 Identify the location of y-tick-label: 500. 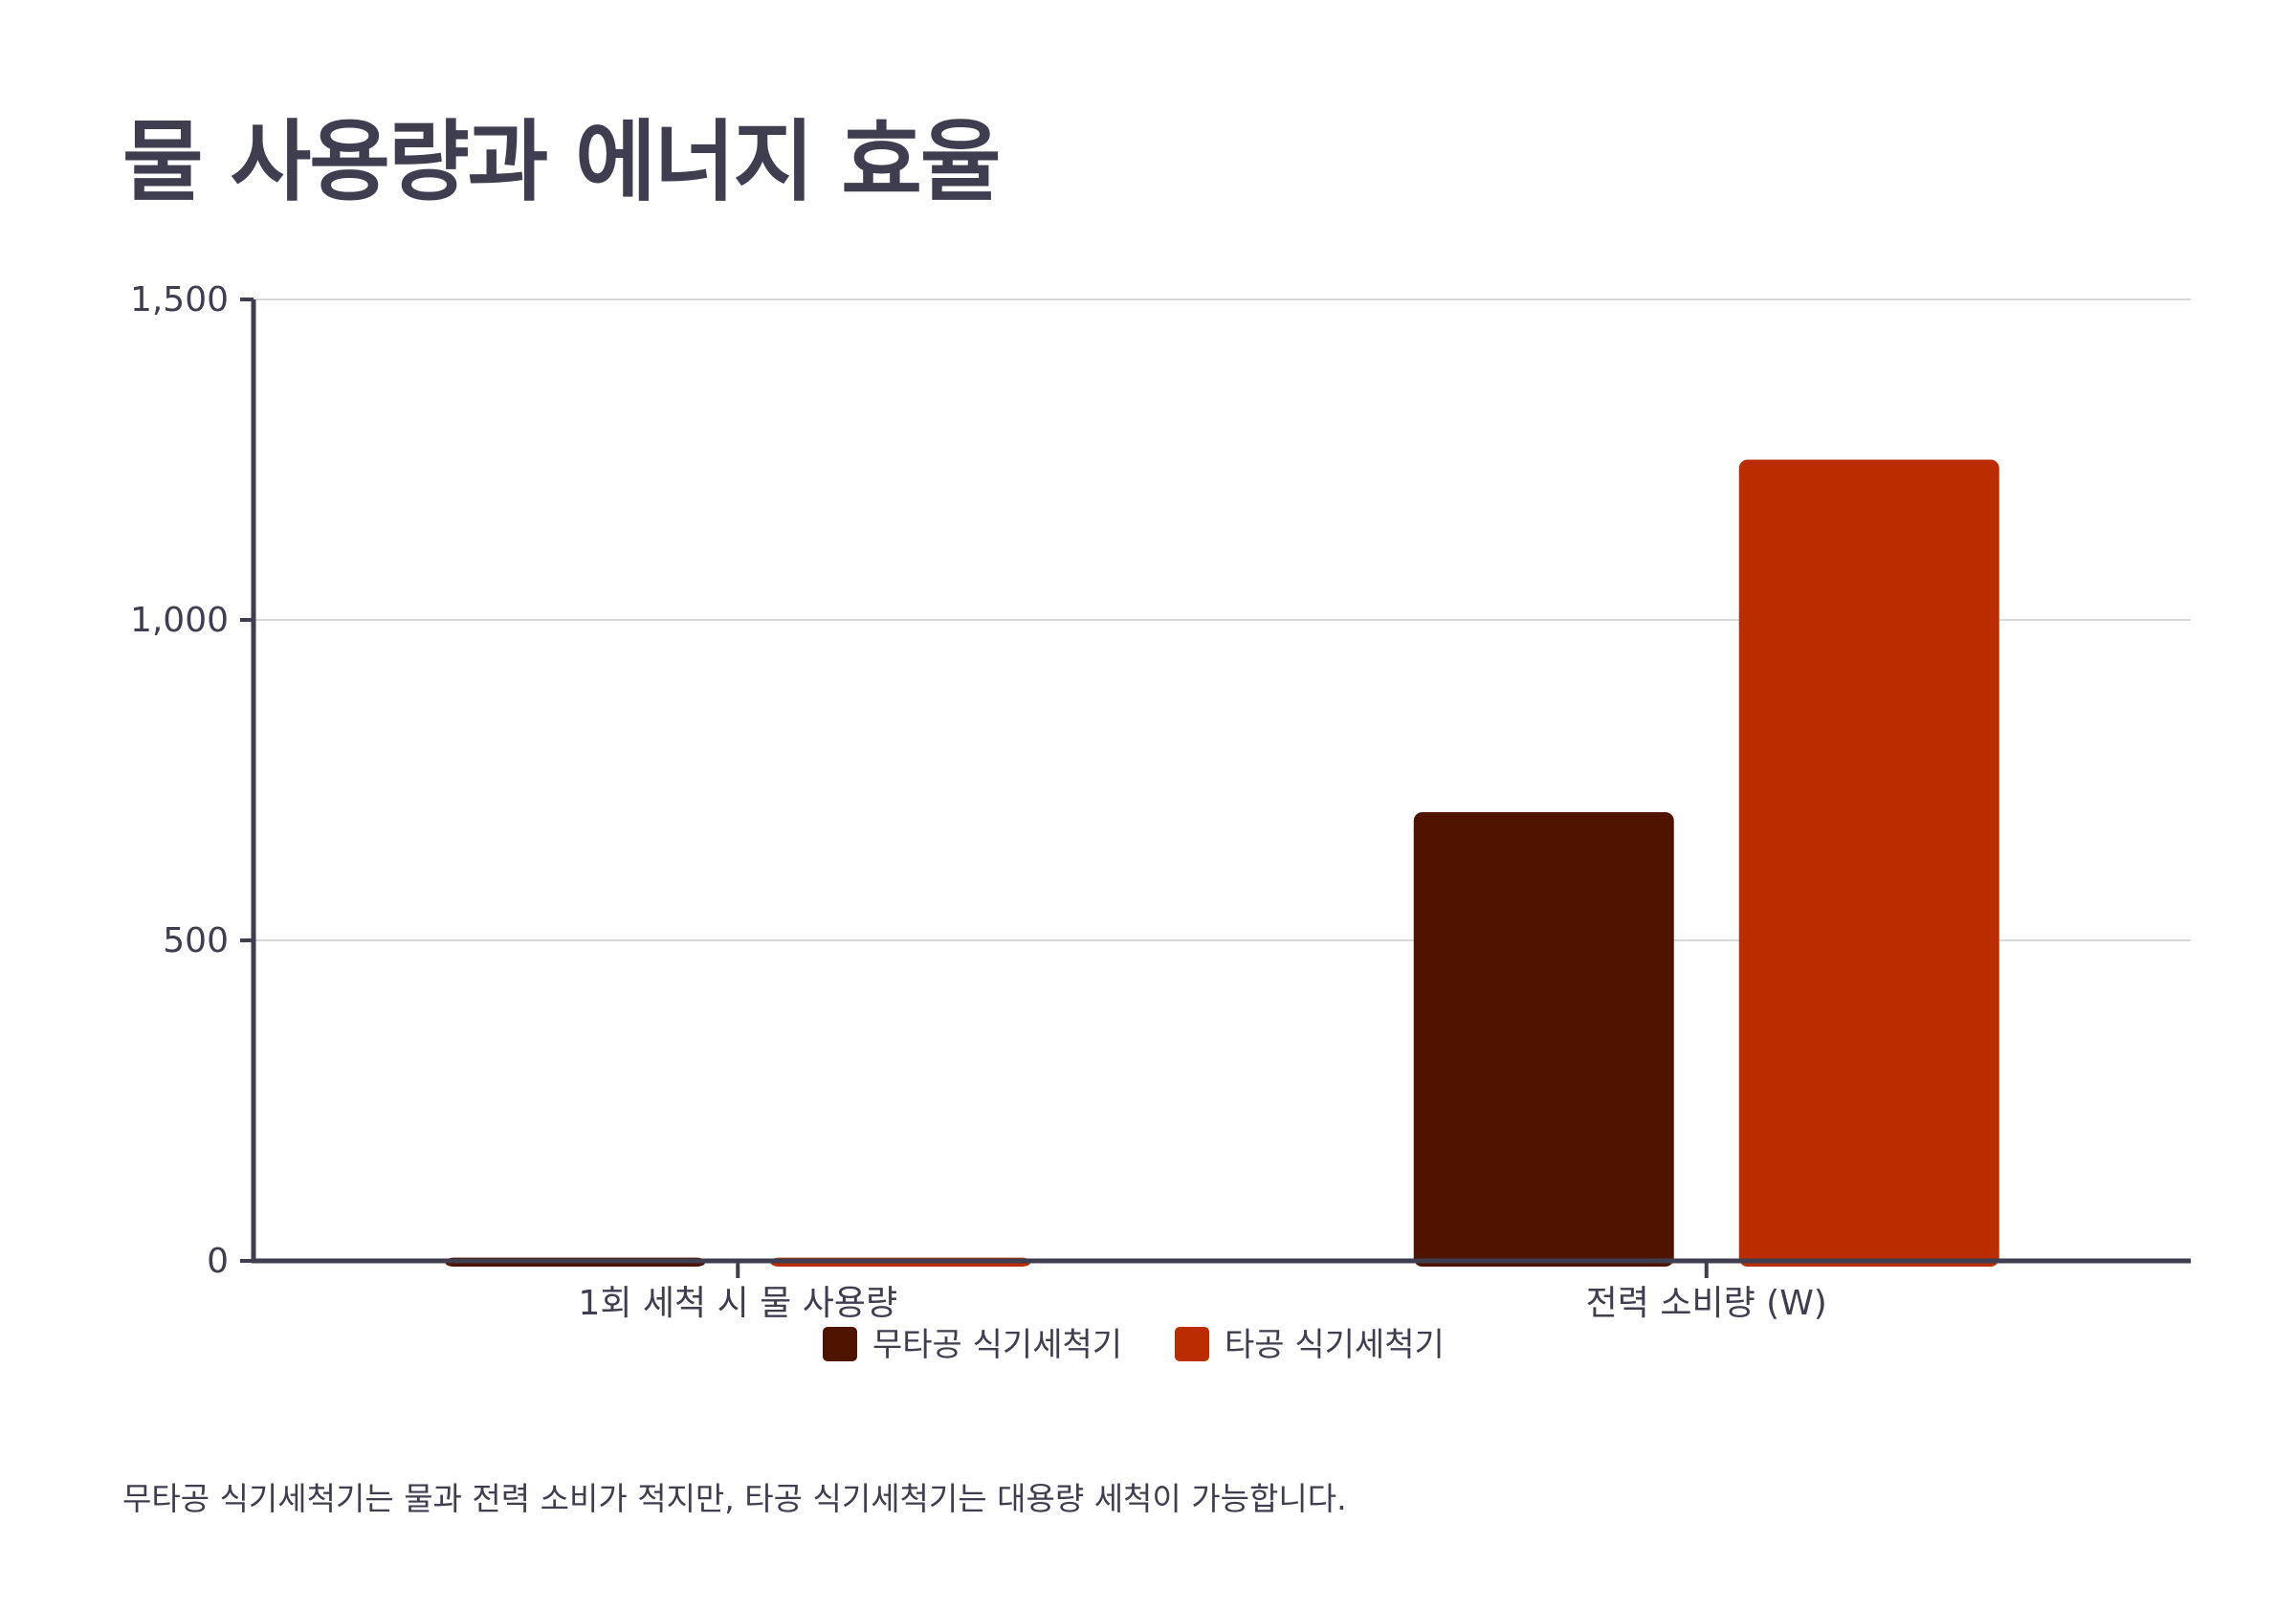
(196, 940).